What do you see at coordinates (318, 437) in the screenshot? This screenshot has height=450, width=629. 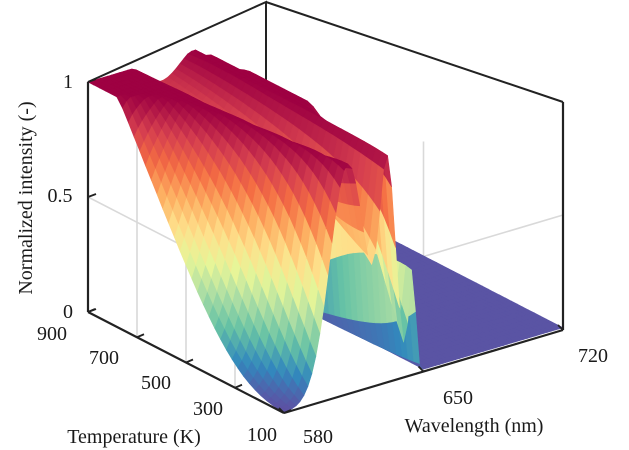 I see `x-tick-580: 580` at bounding box center [318, 437].